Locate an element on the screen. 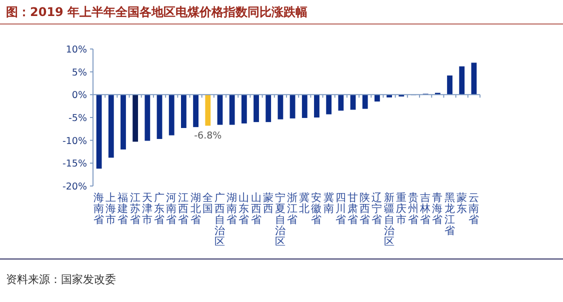  x-tick-label: 吉林省 is located at coordinates (425, 208).